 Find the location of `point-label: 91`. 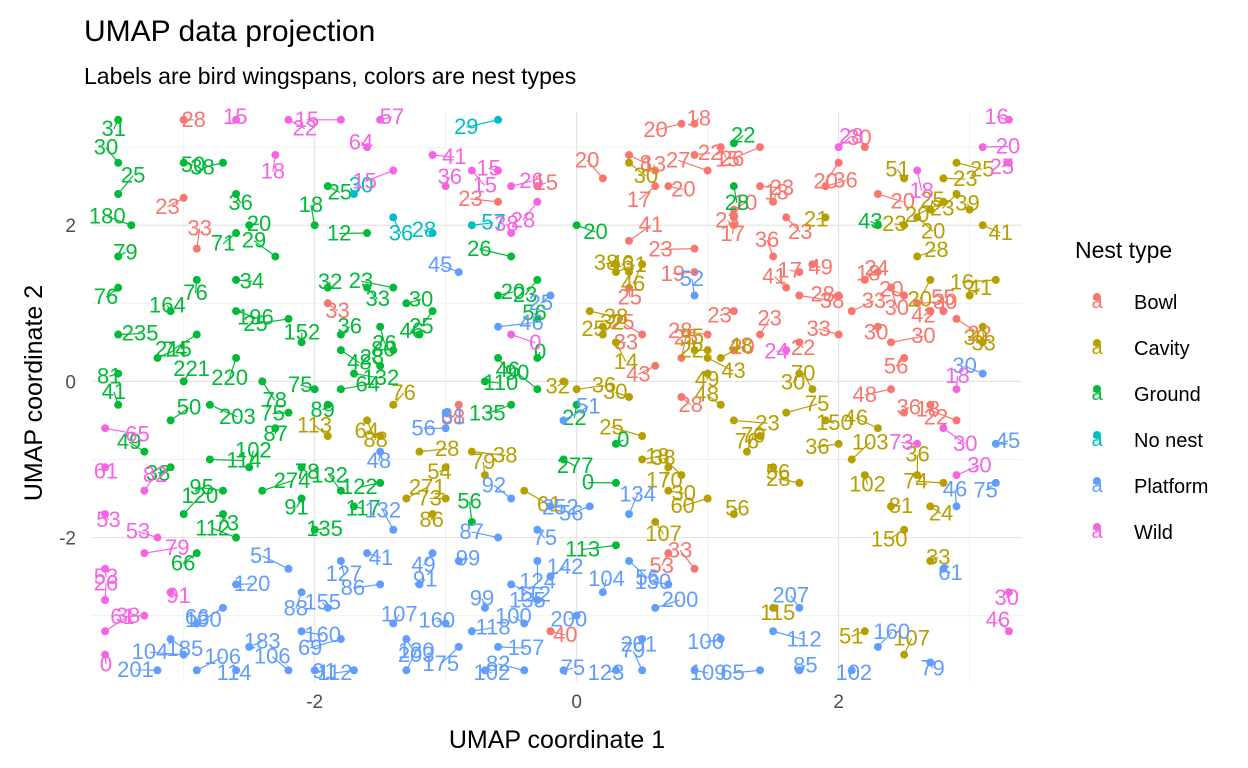

point-label: 91 is located at coordinates (296, 507).